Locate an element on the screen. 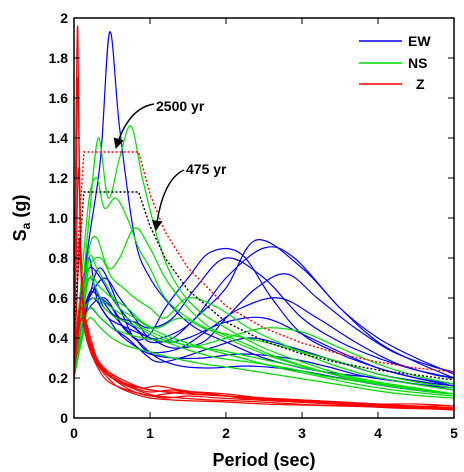 The height and width of the screenshot is (472, 464). annotation-475yr-arrow is located at coordinates (168, 200).